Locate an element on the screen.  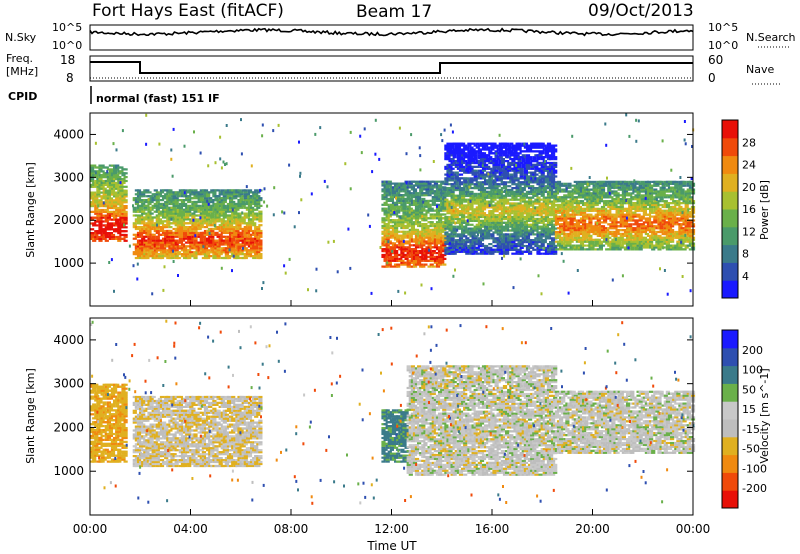
beam-label: Beam 17 is located at coordinates (394, 12).